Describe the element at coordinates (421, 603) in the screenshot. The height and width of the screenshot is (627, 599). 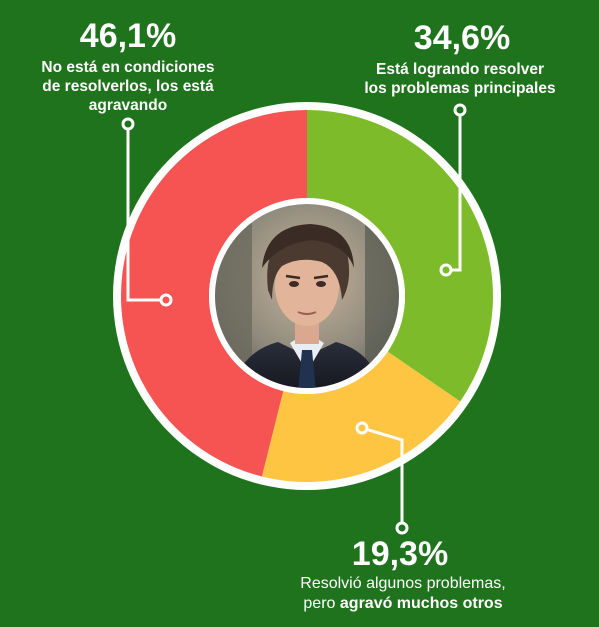
I see `category-label-yellow-line-2b: agravó muchos otros` at that location.